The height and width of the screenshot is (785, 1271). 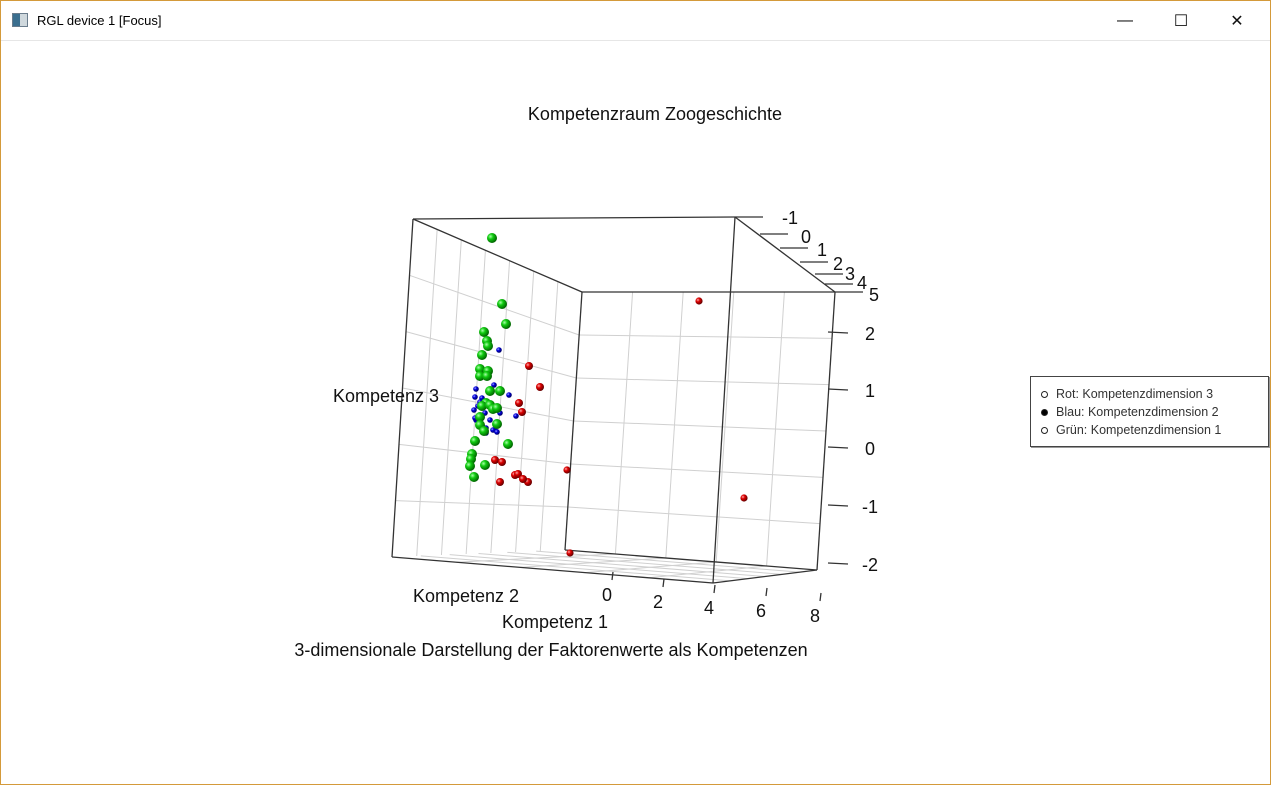 What do you see at coordinates (870, 565) in the screenshot?
I see `z-tick-label: -2` at bounding box center [870, 565].